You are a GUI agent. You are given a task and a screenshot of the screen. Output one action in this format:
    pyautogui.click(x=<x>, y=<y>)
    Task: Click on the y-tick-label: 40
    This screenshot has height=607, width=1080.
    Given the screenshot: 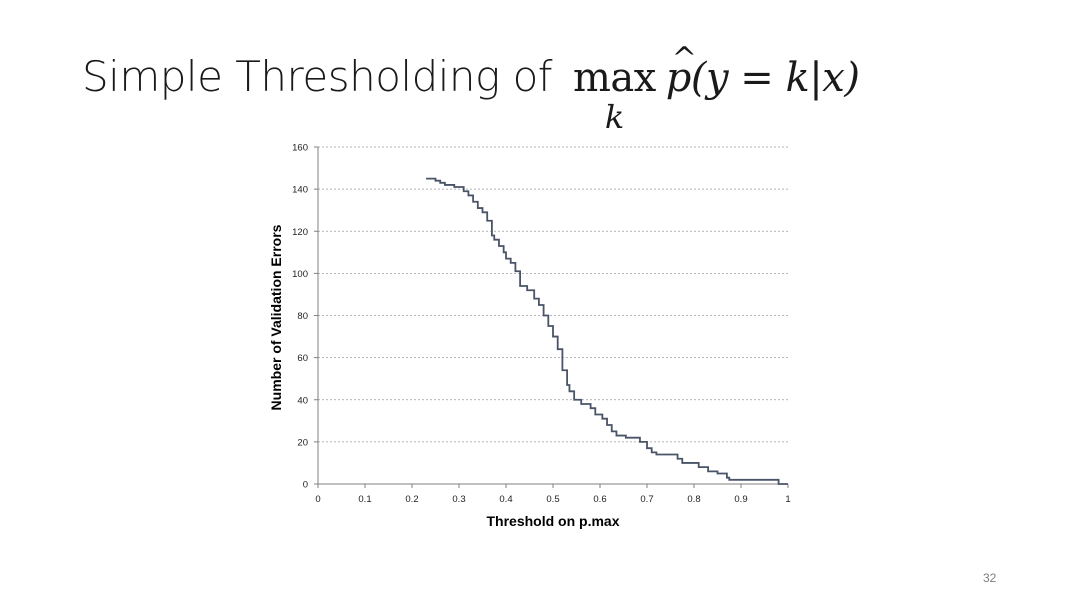 What is the action you would take?
    pyautogui.click(x=302, y=400)
    